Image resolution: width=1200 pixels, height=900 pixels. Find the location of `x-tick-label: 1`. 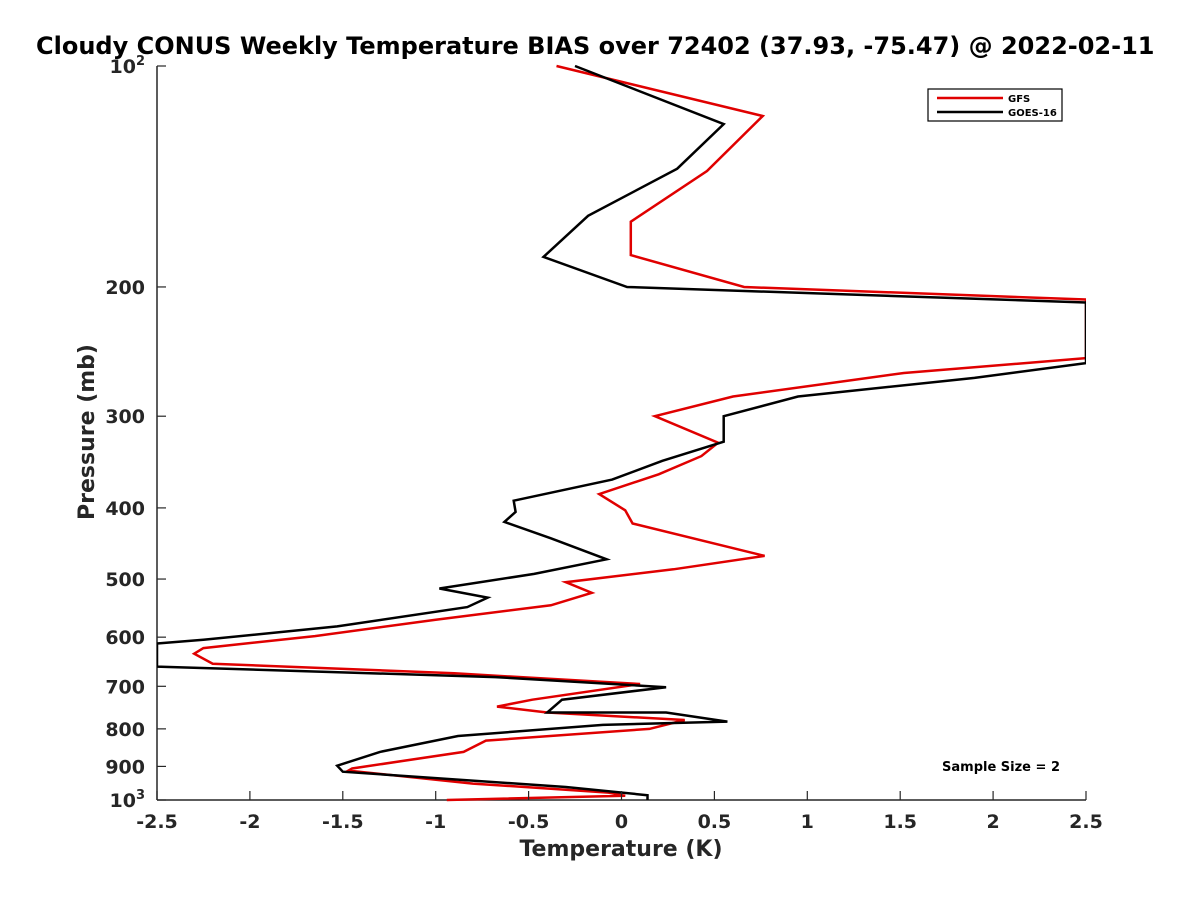

x-tick-label: 1 is located at coordinates (807, 822).